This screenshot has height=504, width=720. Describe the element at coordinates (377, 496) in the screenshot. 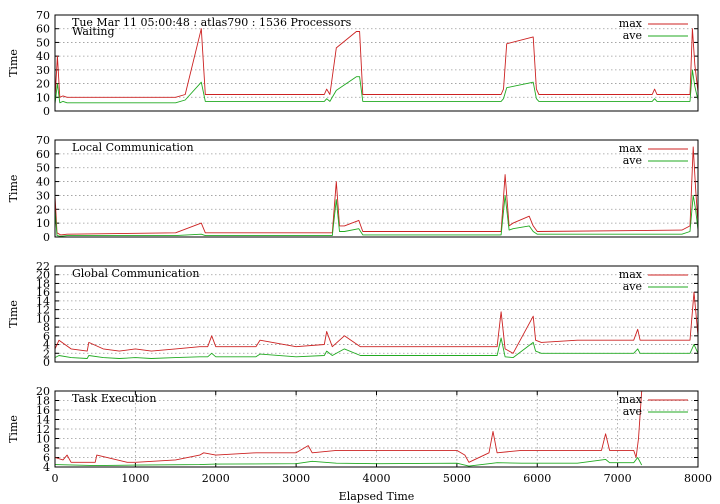

I see `x-axis-title: Elapsed Time` at that location.